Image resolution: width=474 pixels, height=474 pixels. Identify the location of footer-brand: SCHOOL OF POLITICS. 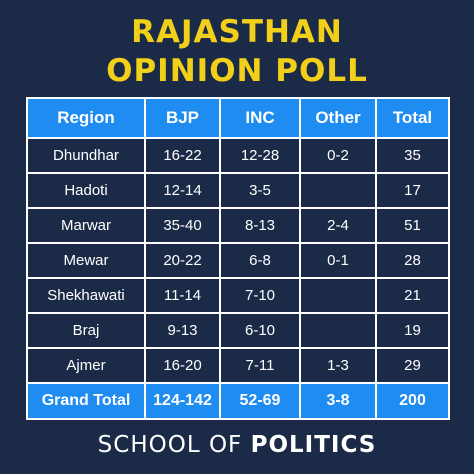
(237, 445).